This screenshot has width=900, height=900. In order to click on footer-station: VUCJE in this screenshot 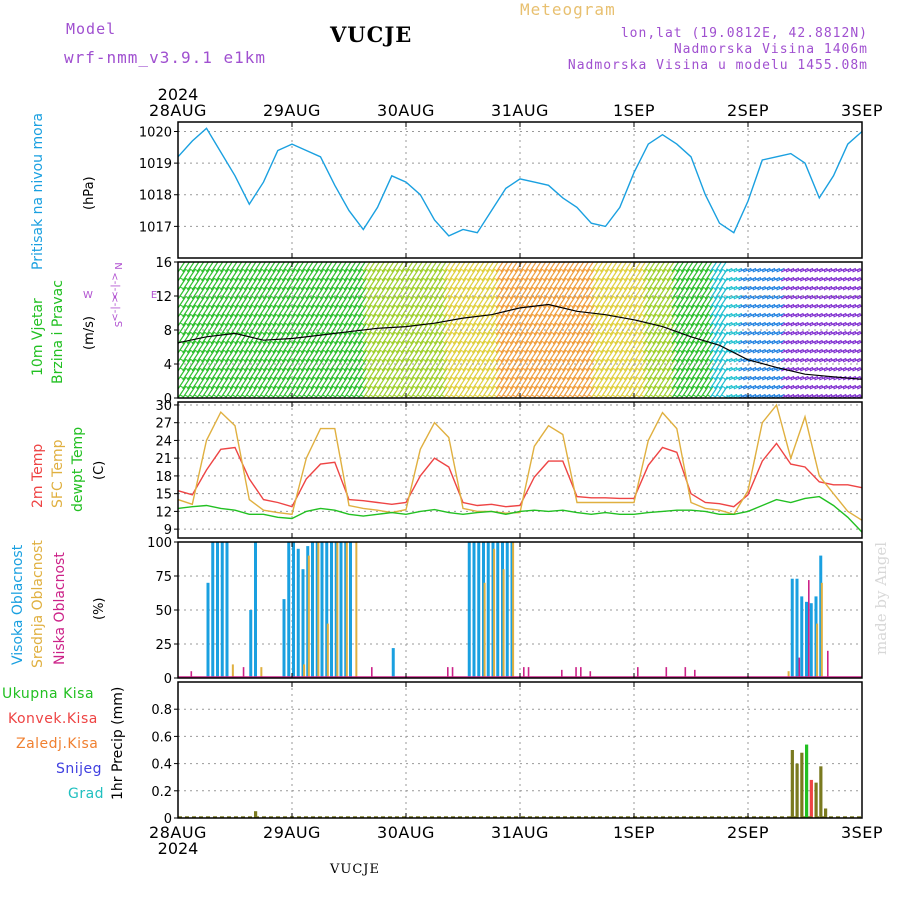, I will do `click(355, 869)`.